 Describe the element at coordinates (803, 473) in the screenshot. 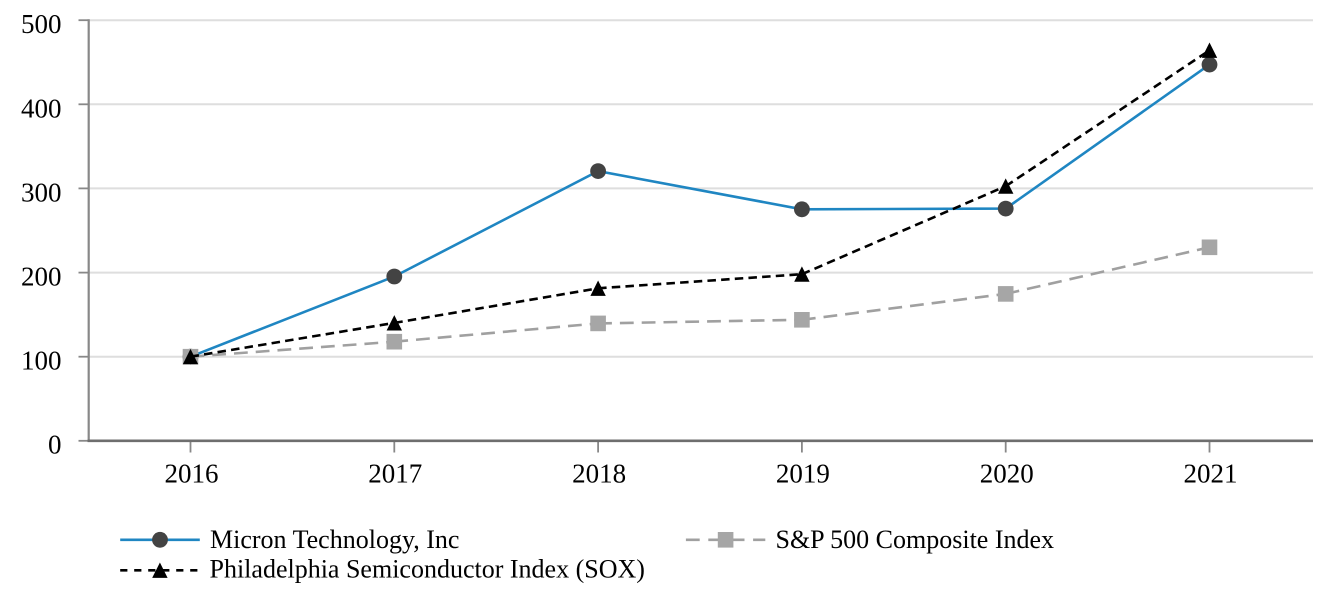

I see `svg-text: 2019` at that location.